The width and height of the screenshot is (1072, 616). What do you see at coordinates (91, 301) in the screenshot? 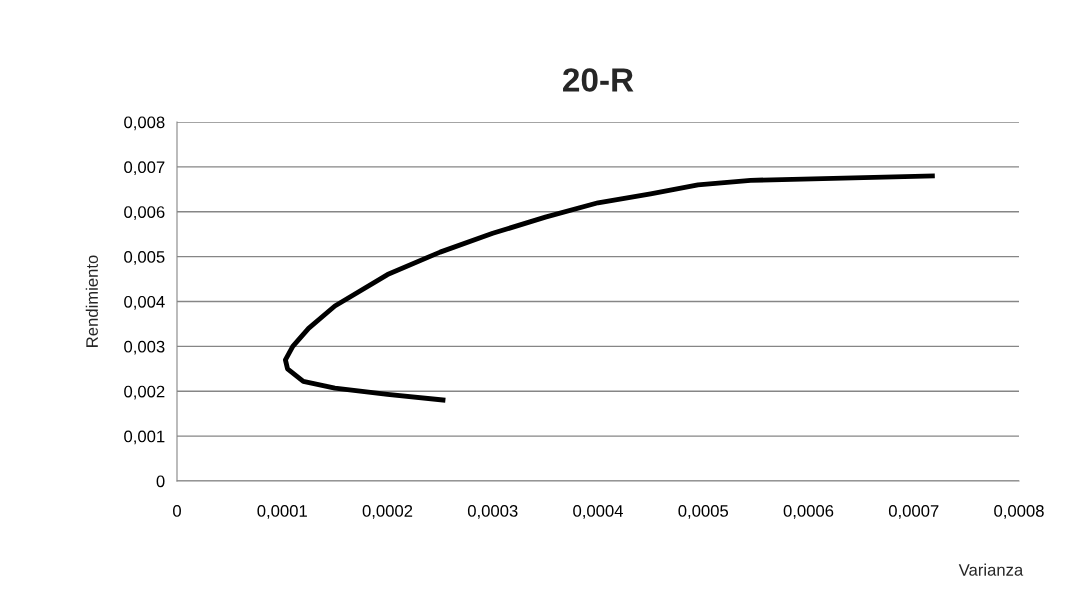
I see `y-axis-title: Rendimiento` at bounding box center [91, 301].